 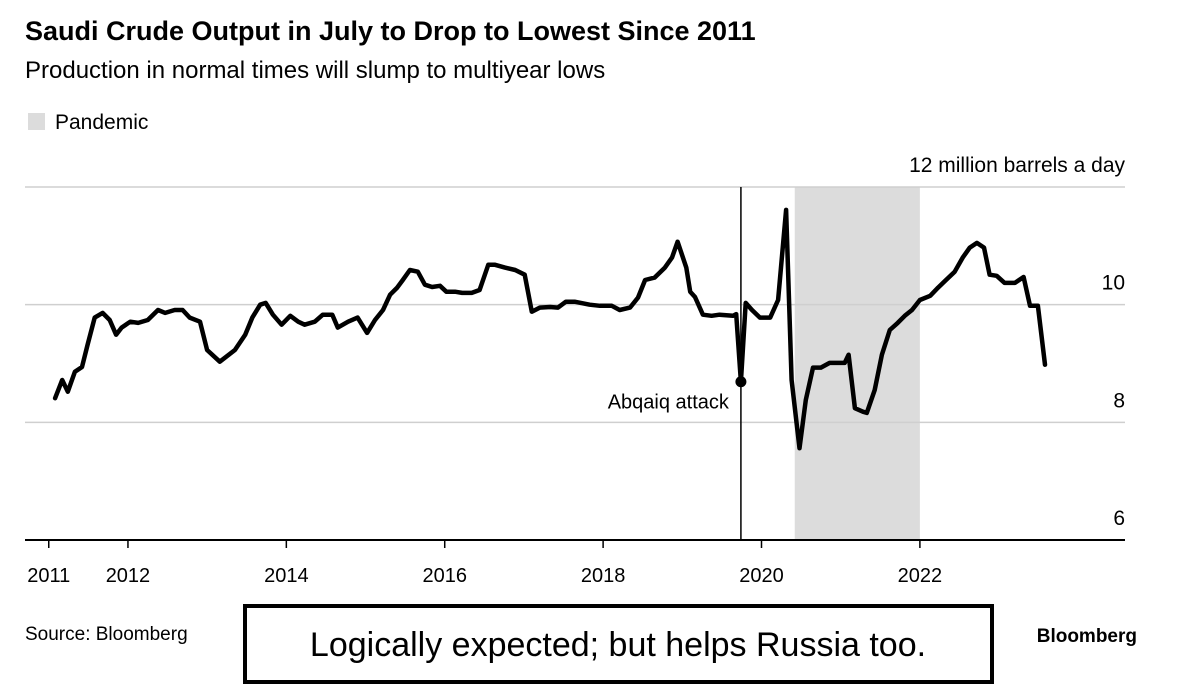 What do you see at coordinates (1113, 283) in the screenshot?
I see `y-tick-label: 10` at bounding box center [1113, 283].